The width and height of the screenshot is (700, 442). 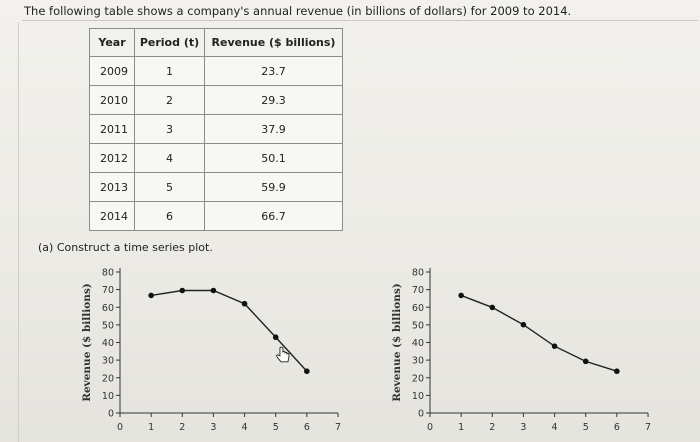 What do you see at coordinates (112, 42) in the screenshot?
I see `column-header-year: Year` at bounding box center [112, 42].